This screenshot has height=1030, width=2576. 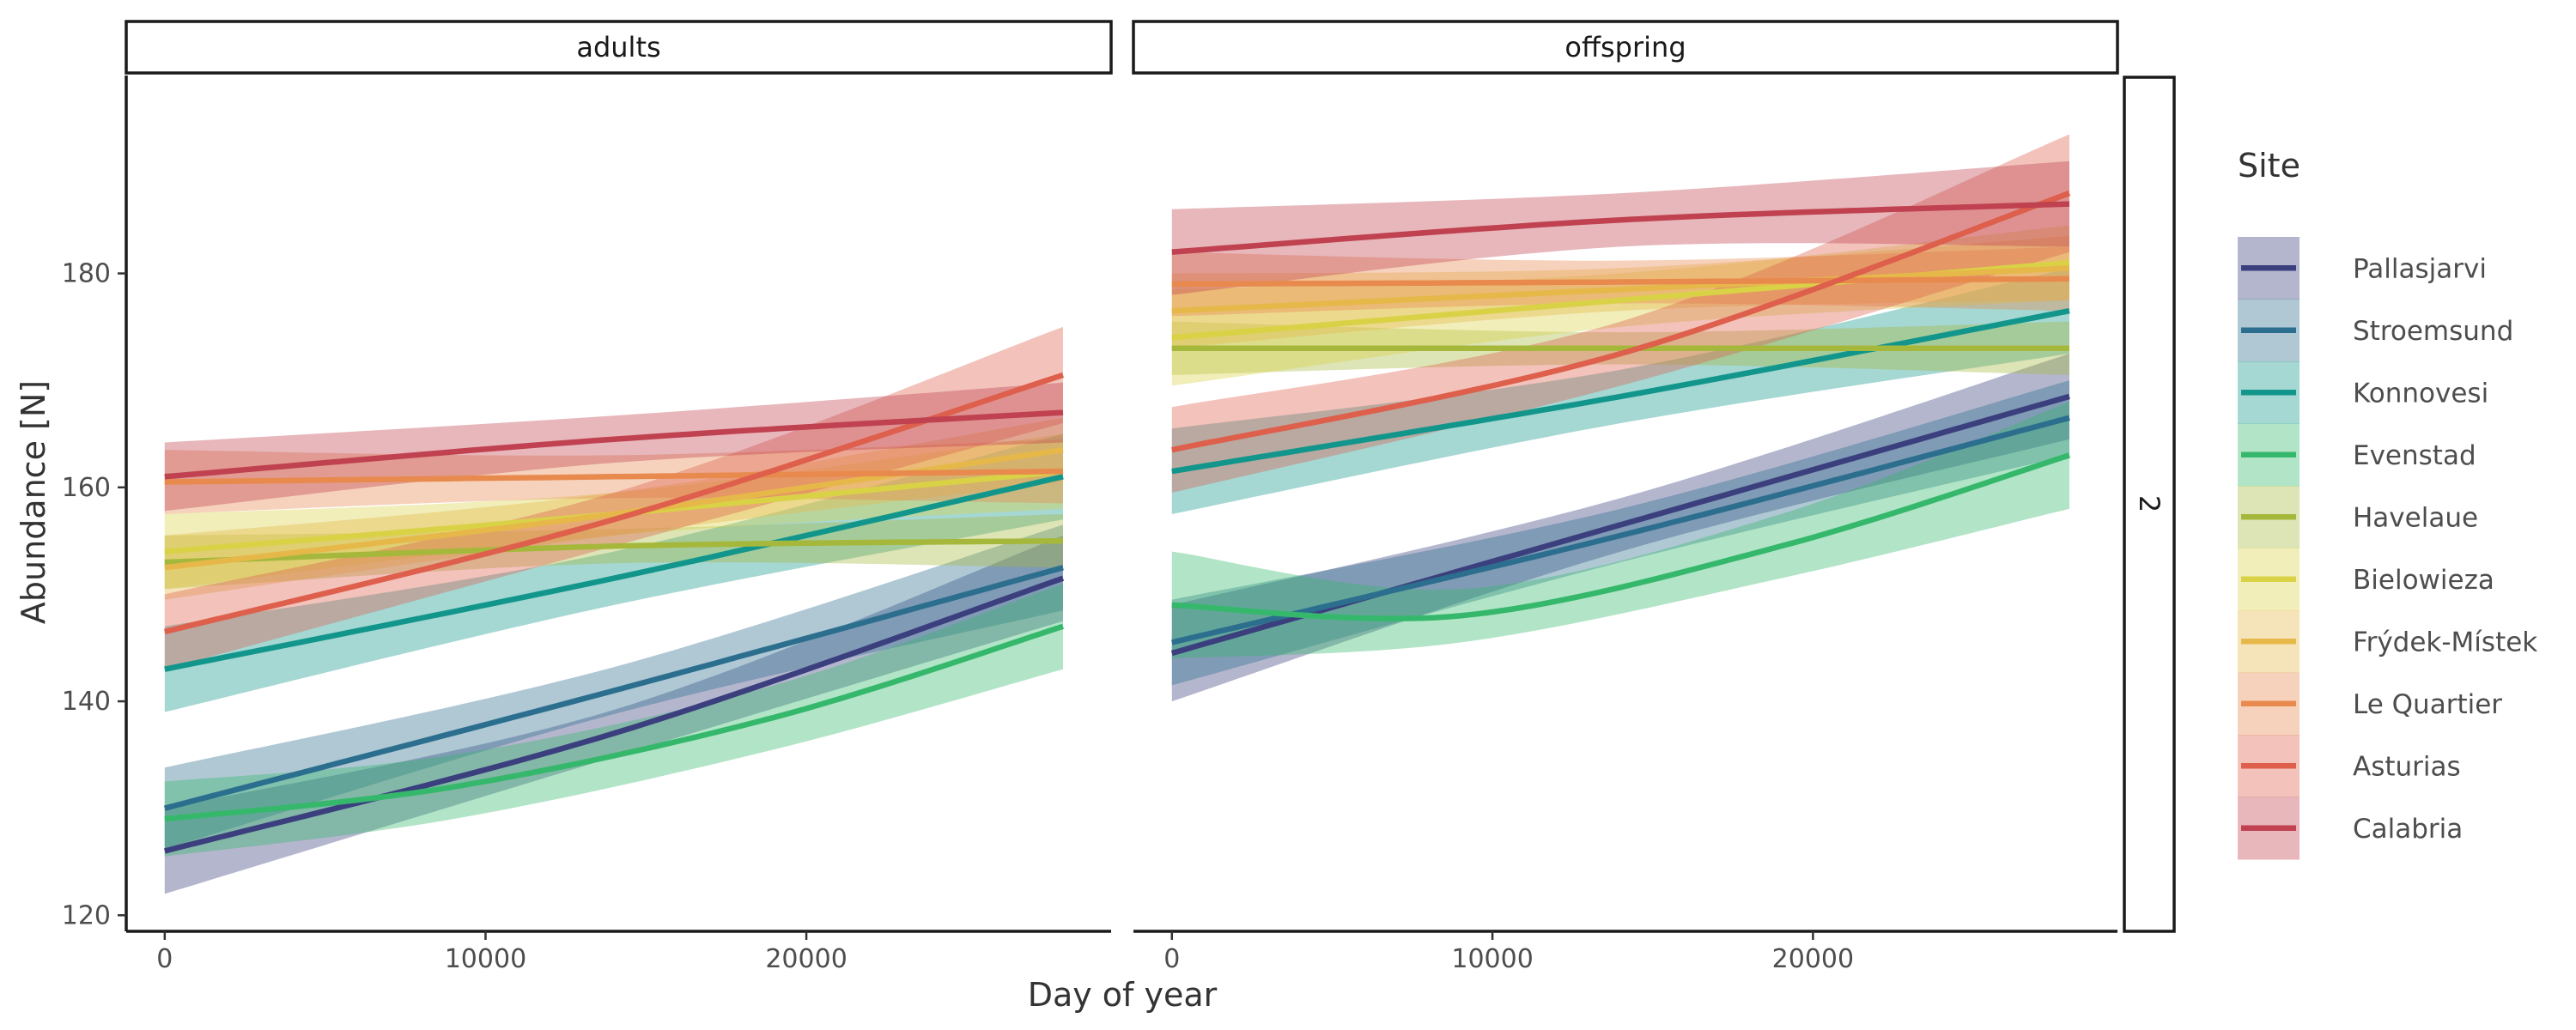 I want to click on legend-label: Bielowieza, so click(x=2423, y=580).